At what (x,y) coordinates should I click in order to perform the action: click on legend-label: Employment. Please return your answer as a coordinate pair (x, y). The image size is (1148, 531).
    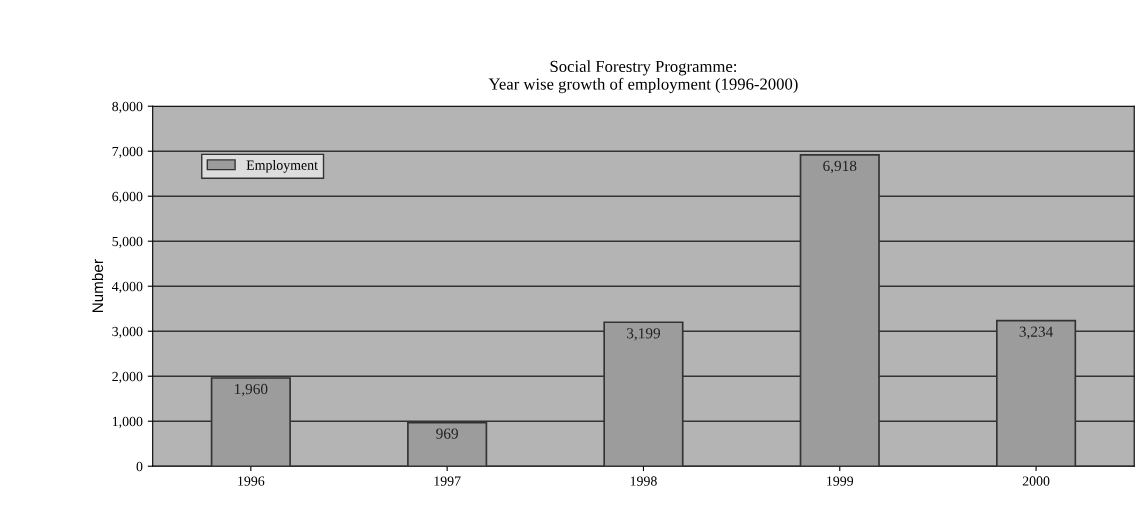
    Looking at the image, I should click on (282, 166).